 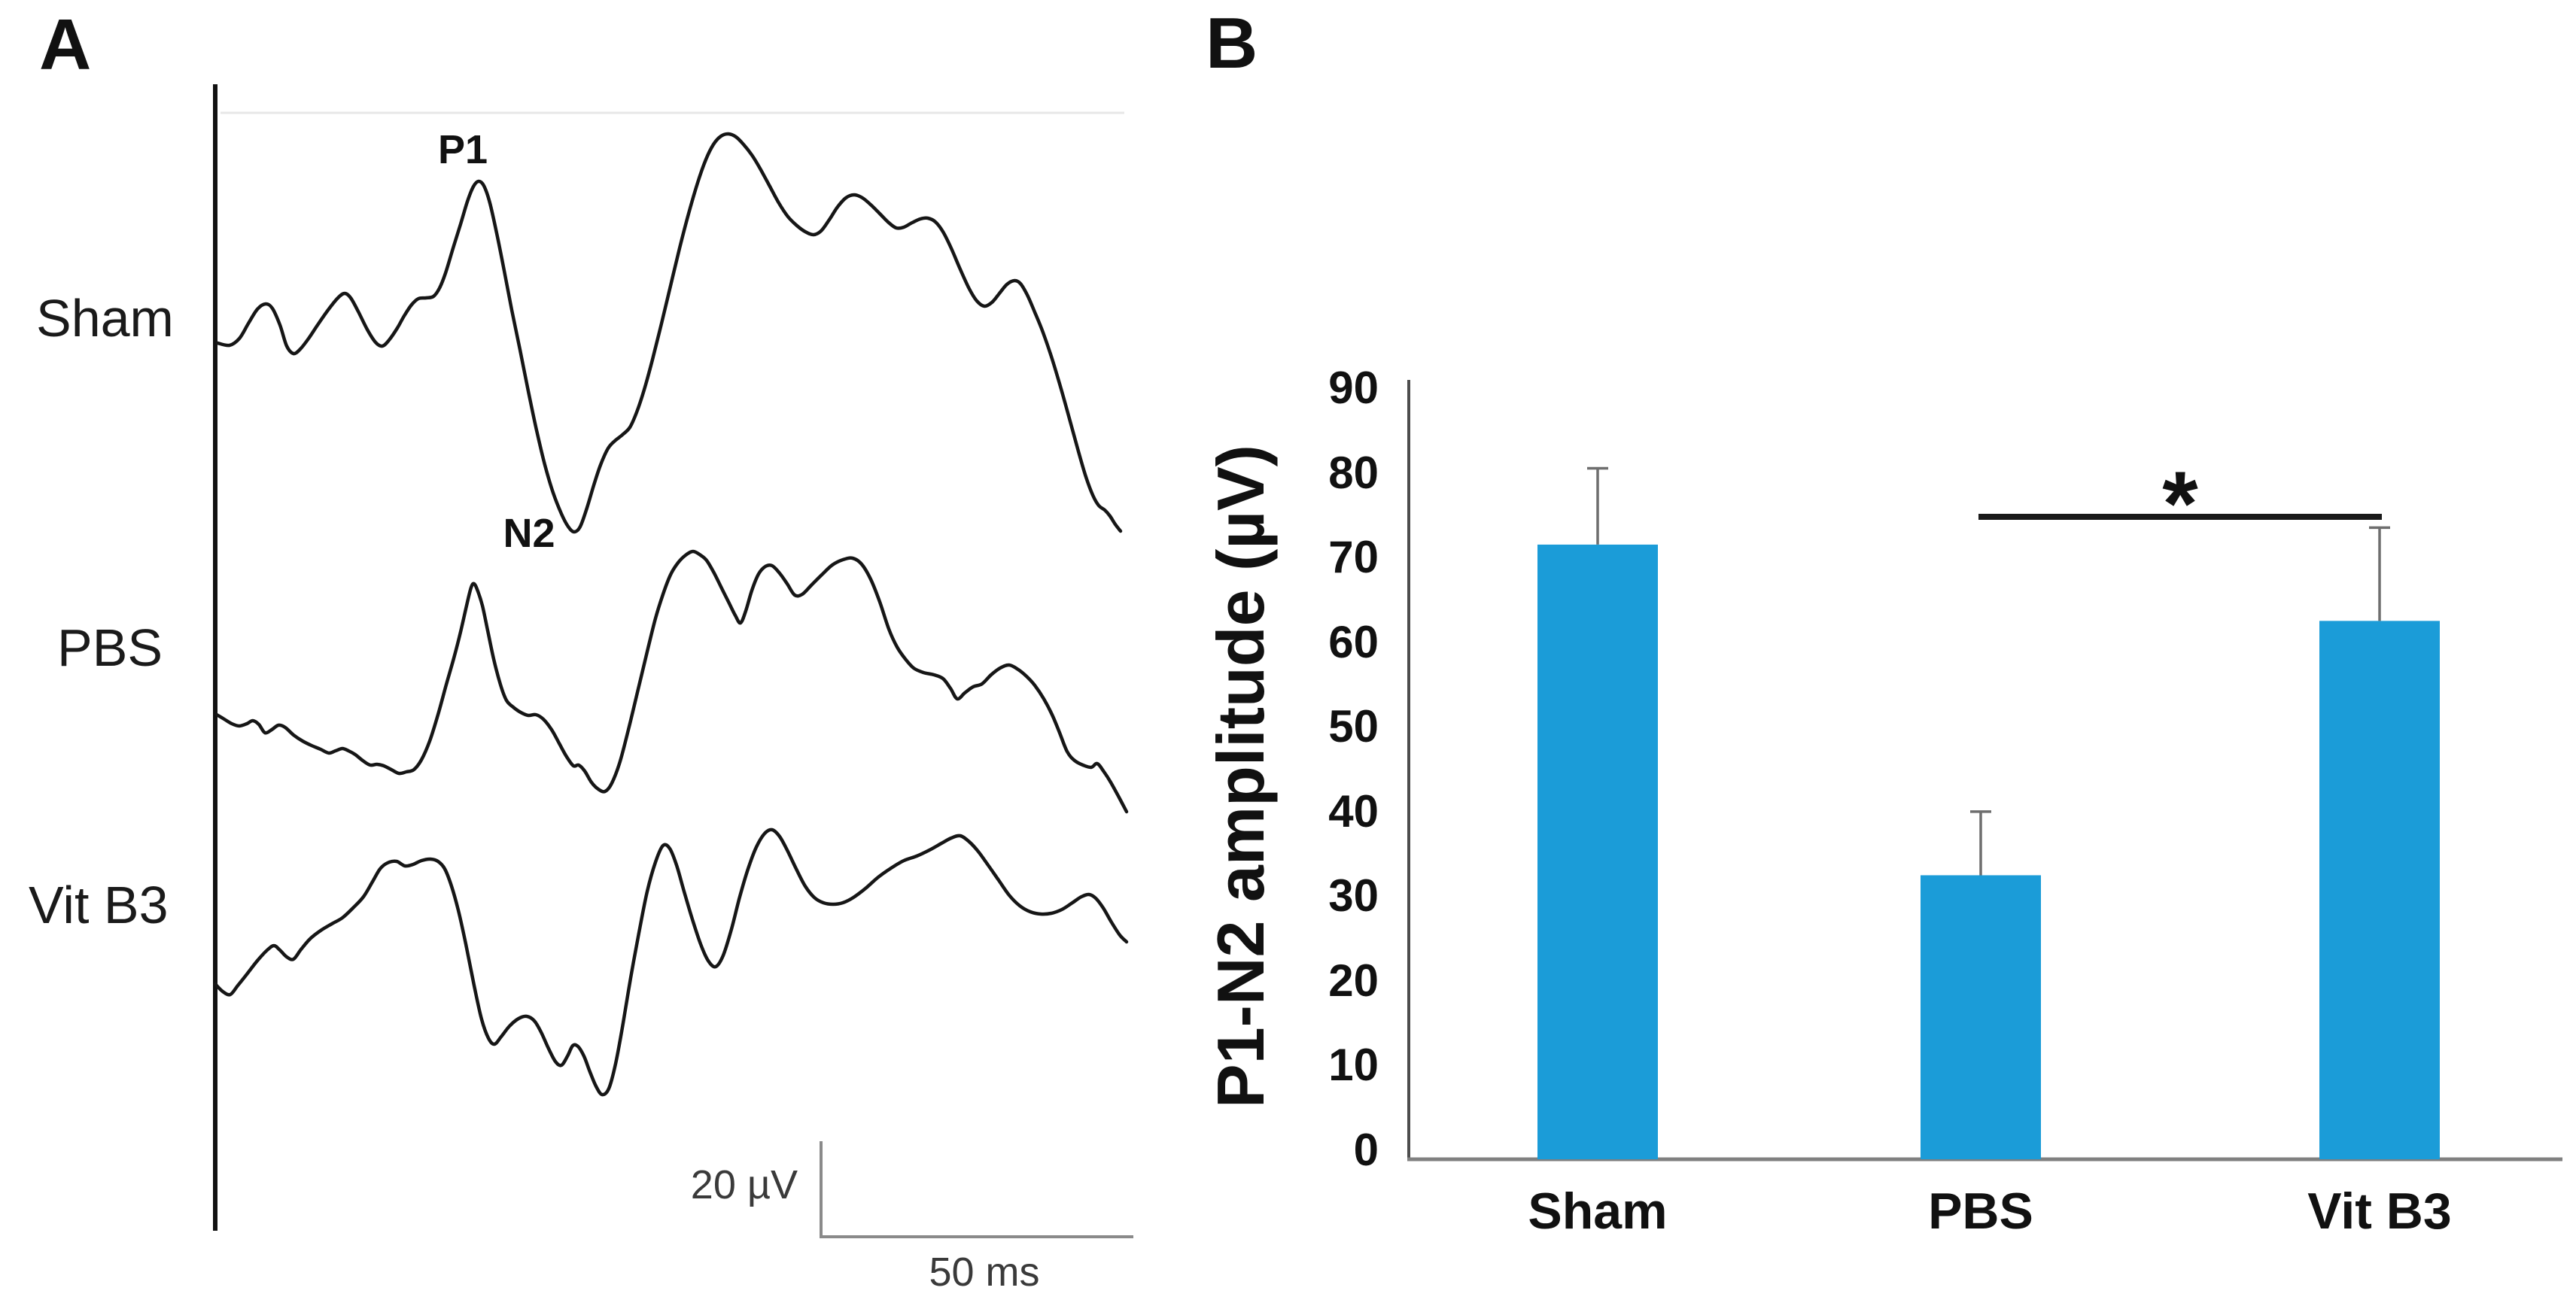 What do you see at coordinates (984, 1272) in the screenshot?
I see `scalebar-time-label: 50 ms` at bounding box center [984, 1272].